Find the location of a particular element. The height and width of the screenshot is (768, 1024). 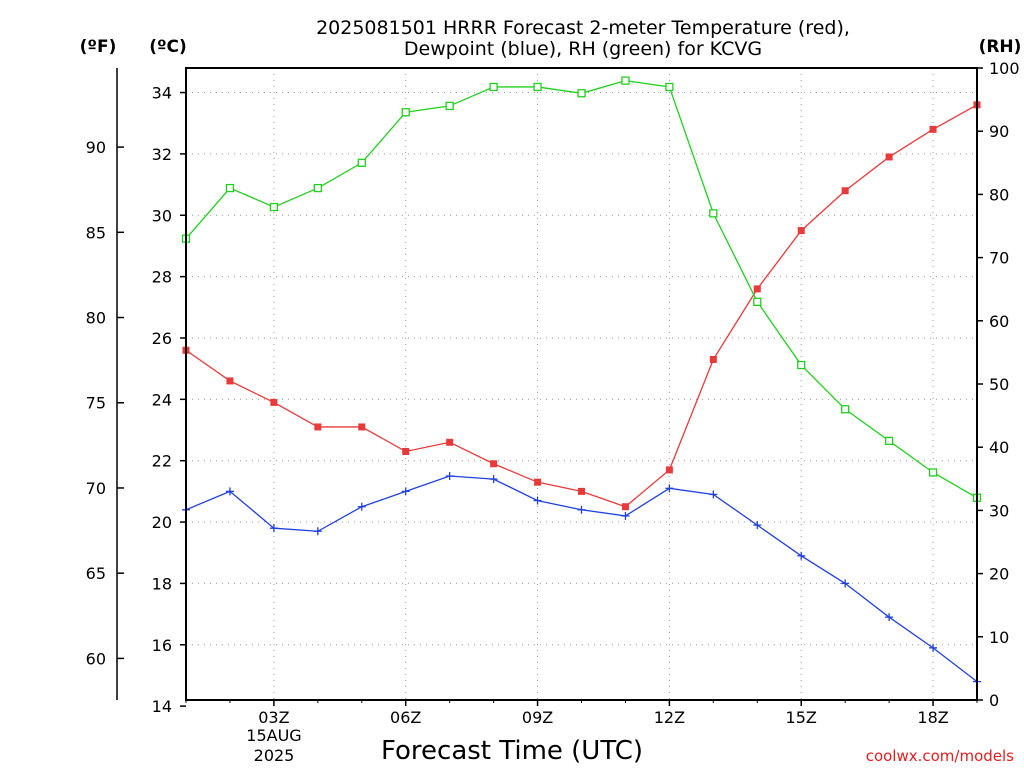

x-tick-label: 18Z is located at coordinates (932, 717).